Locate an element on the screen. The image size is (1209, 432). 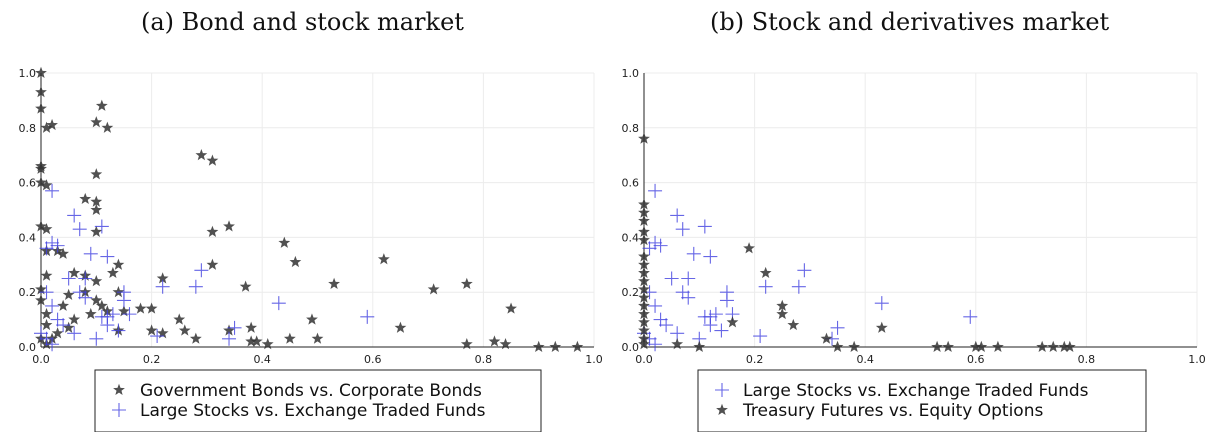
x-tick-label: 0.2 is located at coordinates (755, 359).